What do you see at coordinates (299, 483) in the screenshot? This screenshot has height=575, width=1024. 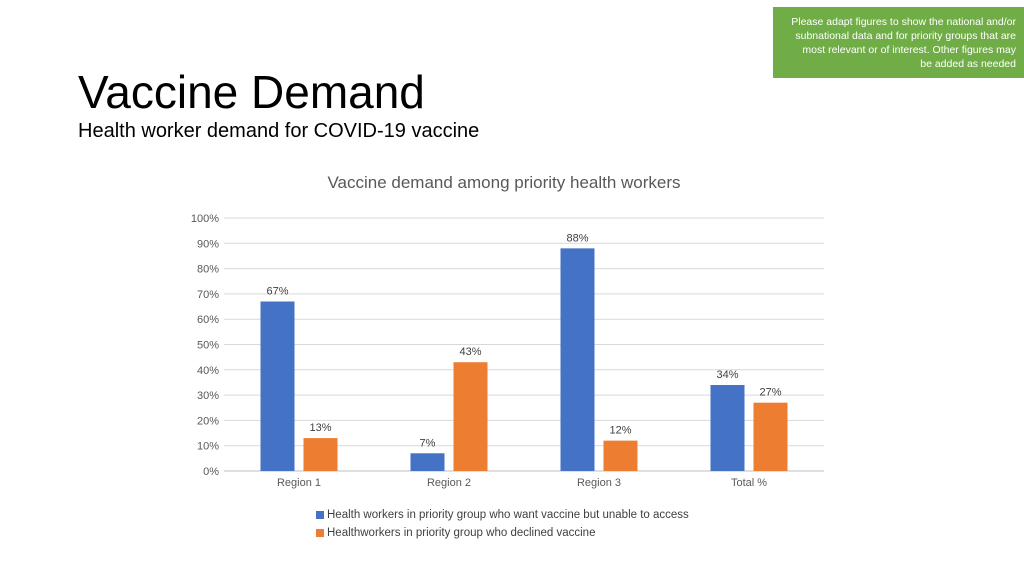 I see `x-tick-label: Region 1` at bounding box center [299, 483].